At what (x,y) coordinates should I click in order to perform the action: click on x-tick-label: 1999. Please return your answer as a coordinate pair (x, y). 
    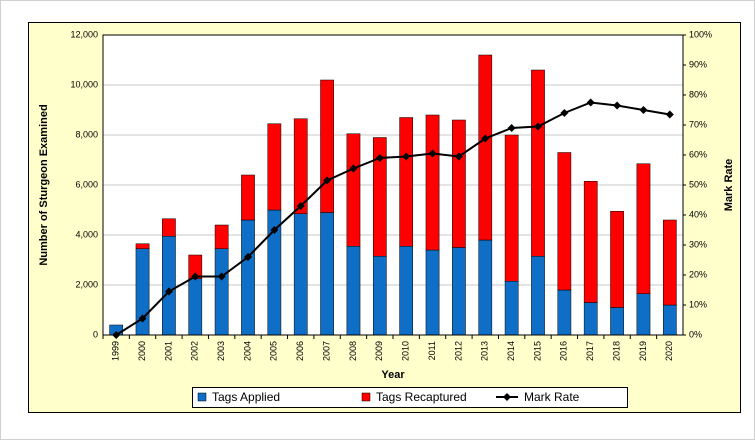
    Looking at the image, I should click on (116, 351).